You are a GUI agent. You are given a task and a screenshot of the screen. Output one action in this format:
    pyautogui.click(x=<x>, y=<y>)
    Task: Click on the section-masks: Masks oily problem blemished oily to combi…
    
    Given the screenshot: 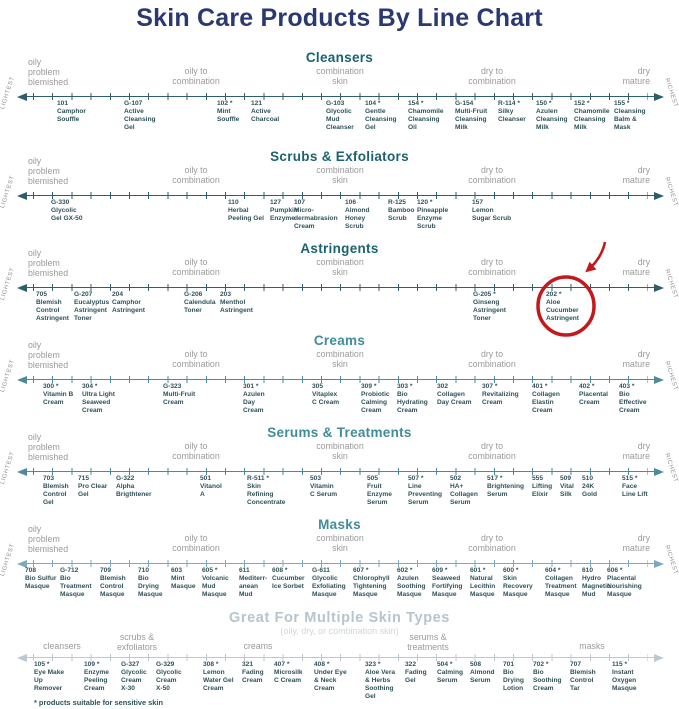 What is the action you would take?
    pyautogui.click(x=339, y=567)
    